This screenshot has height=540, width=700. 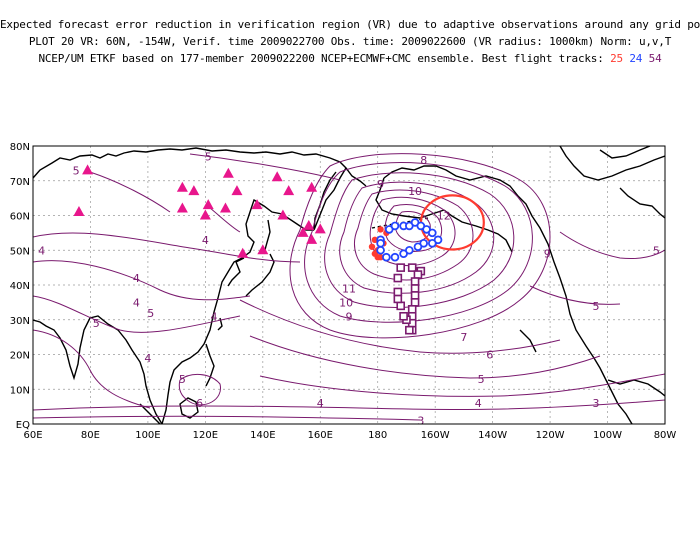 I want to click on contour-label: 12, so click(x=444, y=216).